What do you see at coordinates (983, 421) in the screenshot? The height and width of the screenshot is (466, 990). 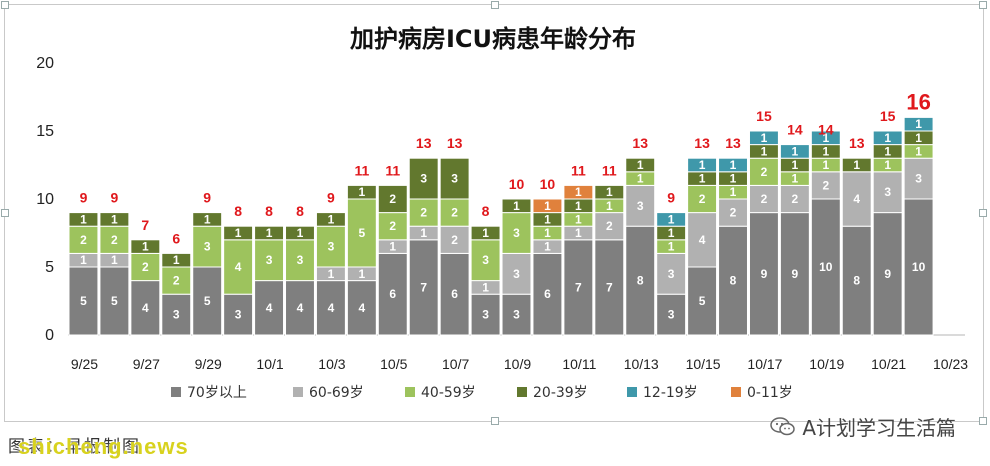 I see `resize-handle-br` at bounding box center [983, 421].